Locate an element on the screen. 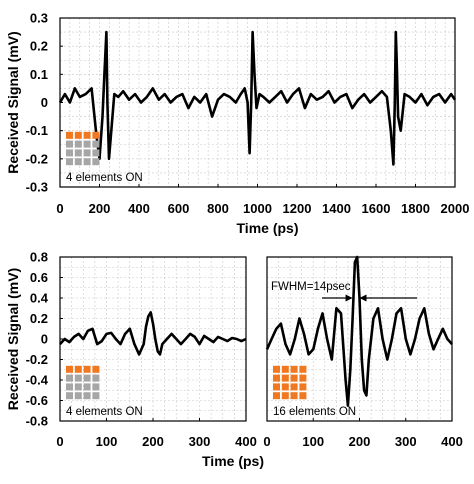  y-tick-label: -0.8 is located at coordinates (37, 421).